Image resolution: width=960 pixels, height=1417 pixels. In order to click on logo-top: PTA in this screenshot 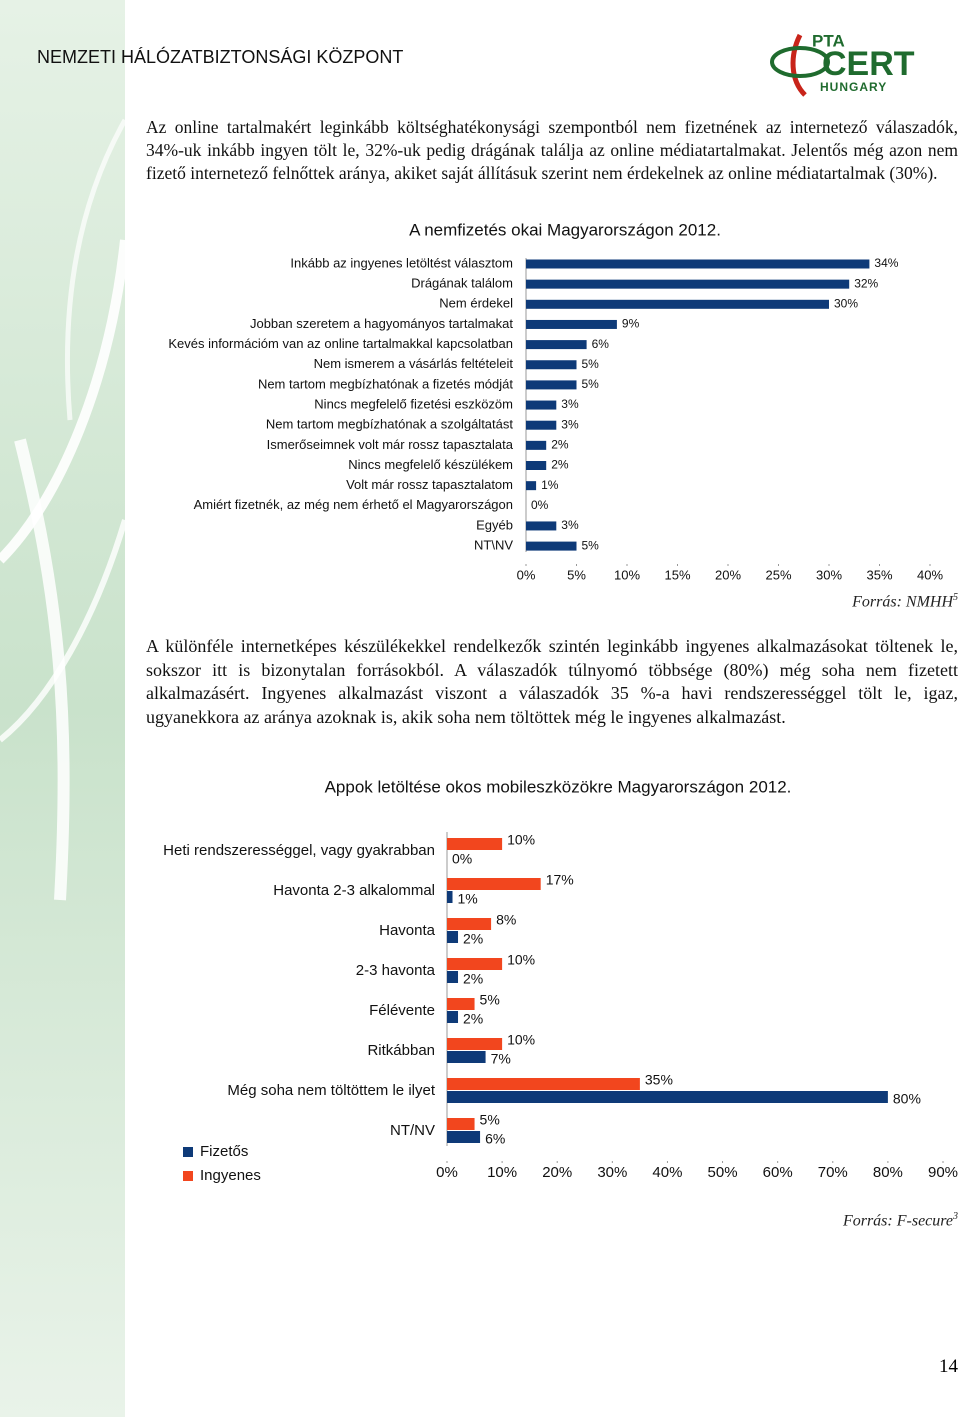, I will do `click(828, 40)`.